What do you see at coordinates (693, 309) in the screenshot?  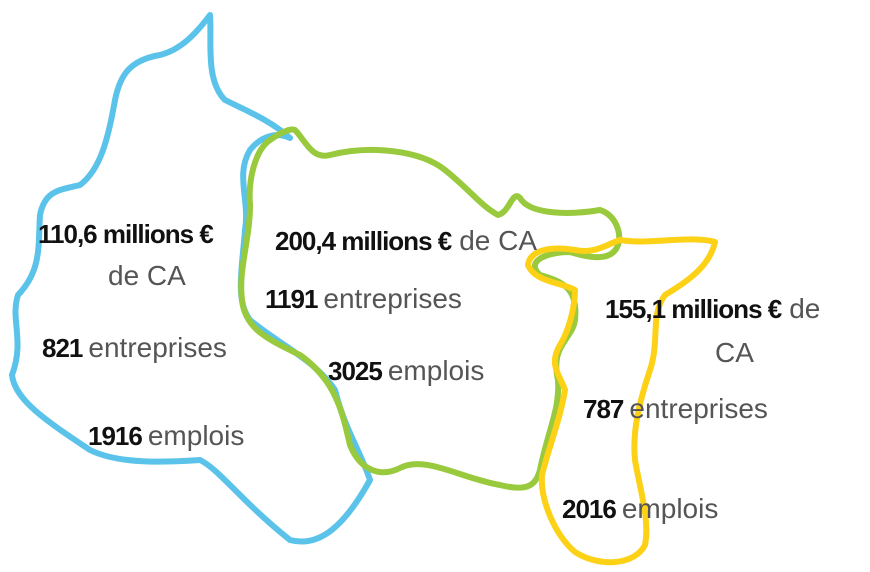 I see `revenue: 155,1 millions €` at bounding box center [693, 309].